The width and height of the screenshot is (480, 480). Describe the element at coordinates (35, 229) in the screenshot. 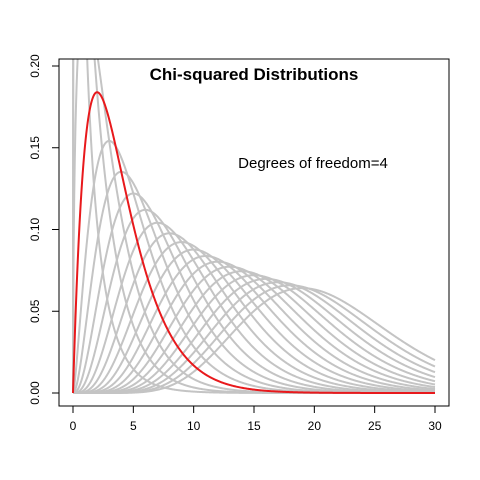

I see `y-tick-label: 0.10` at that location.